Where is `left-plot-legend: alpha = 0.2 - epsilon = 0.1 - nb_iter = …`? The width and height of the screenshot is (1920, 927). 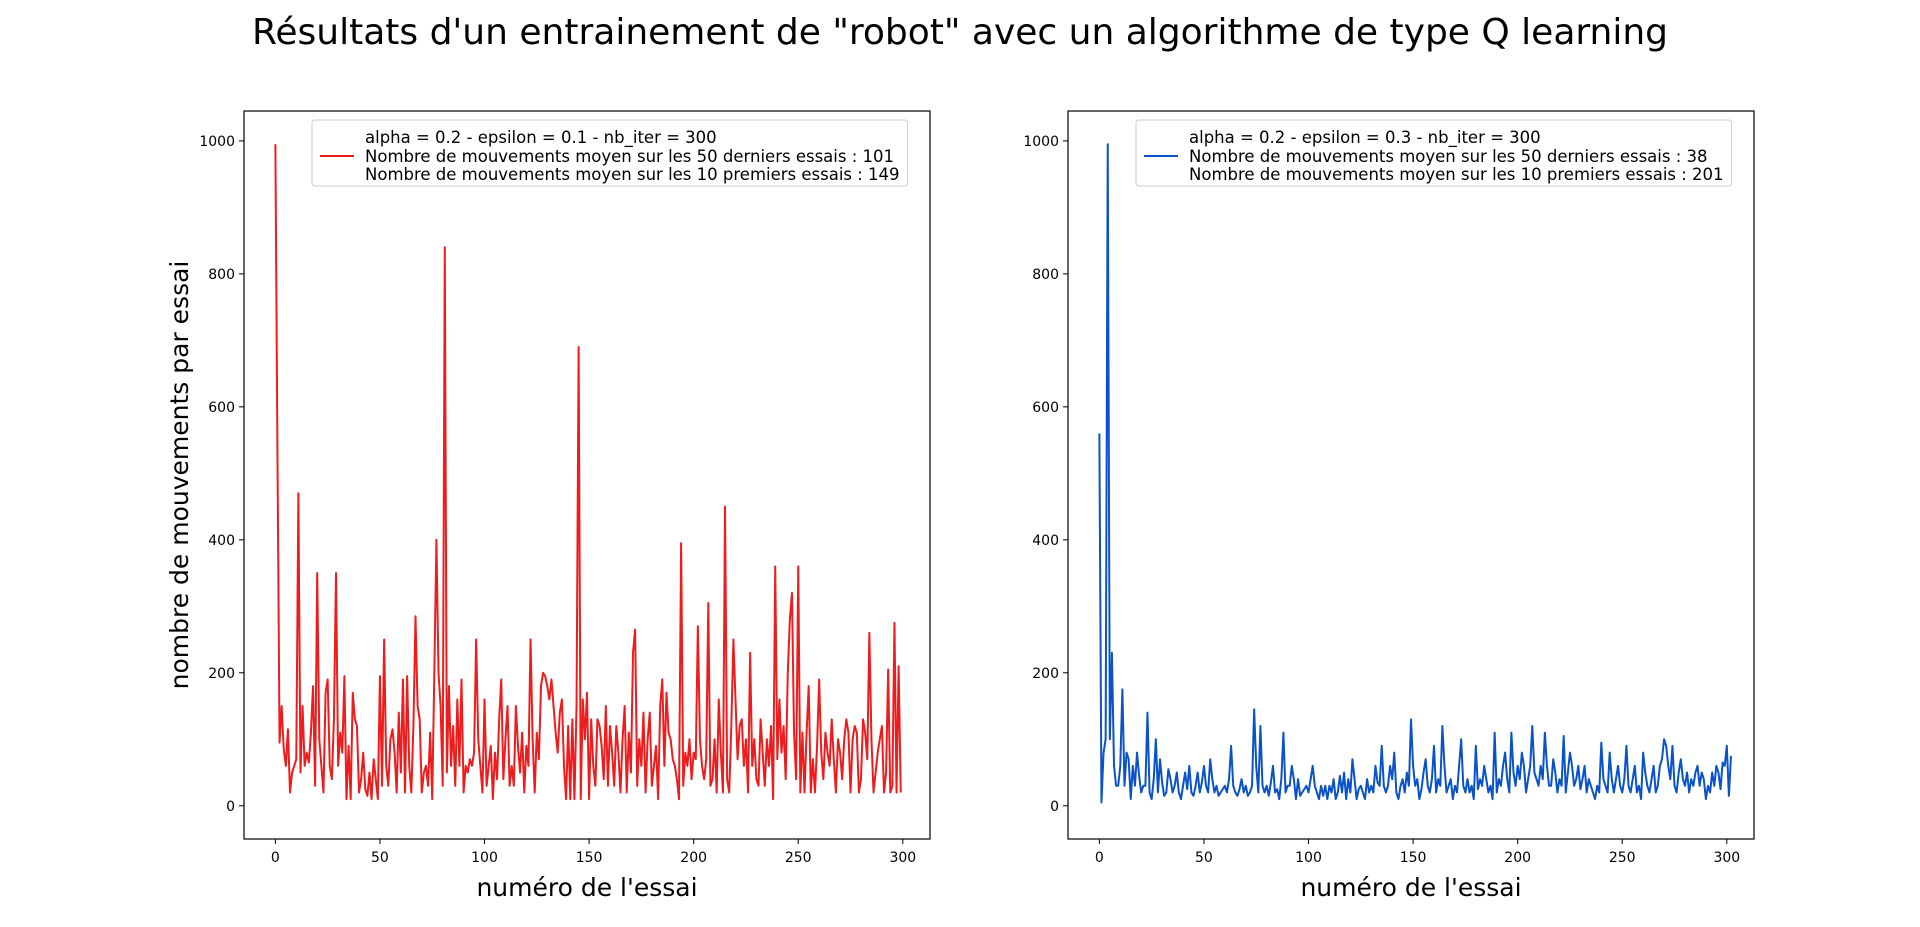
left-plot-legend: alpha = 0.2 - epsilon = 0.1 - nb_iter = … is located at coordinates (610, 153).